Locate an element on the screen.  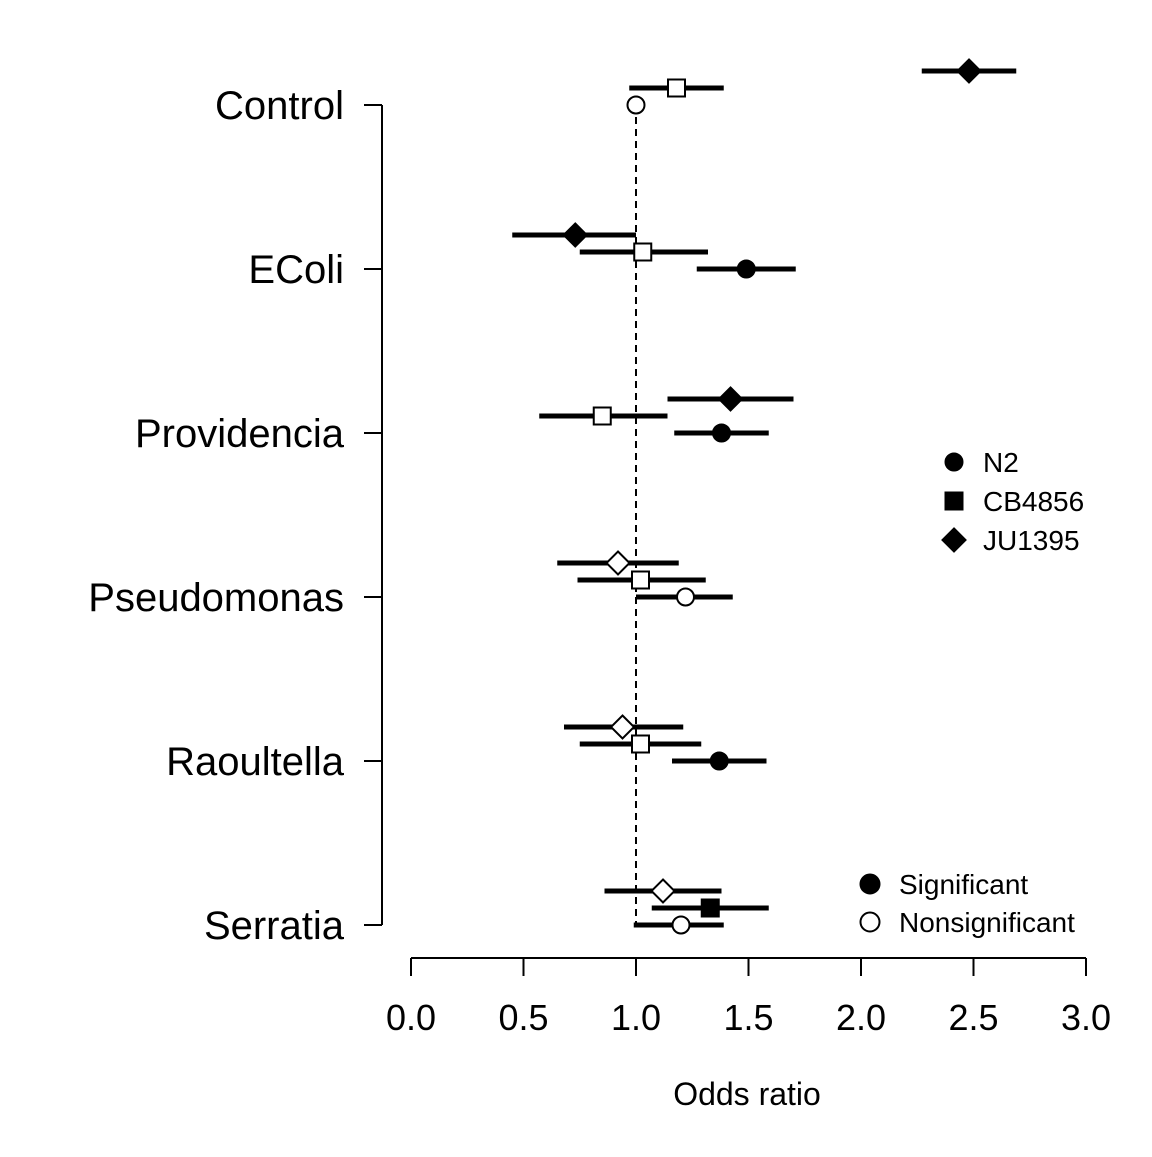
x-tick-label: 2.0 is located at coordinates (861, 1017).